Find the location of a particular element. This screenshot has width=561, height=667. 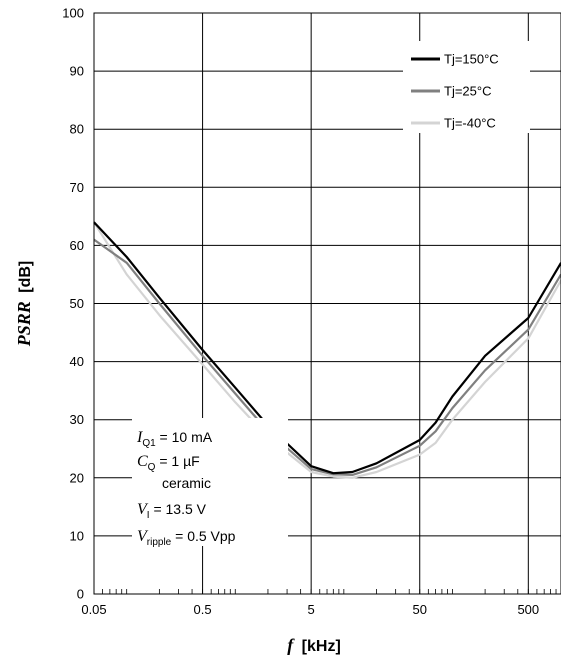

y-tick-label: 30 is located at coordinates (77, 419).